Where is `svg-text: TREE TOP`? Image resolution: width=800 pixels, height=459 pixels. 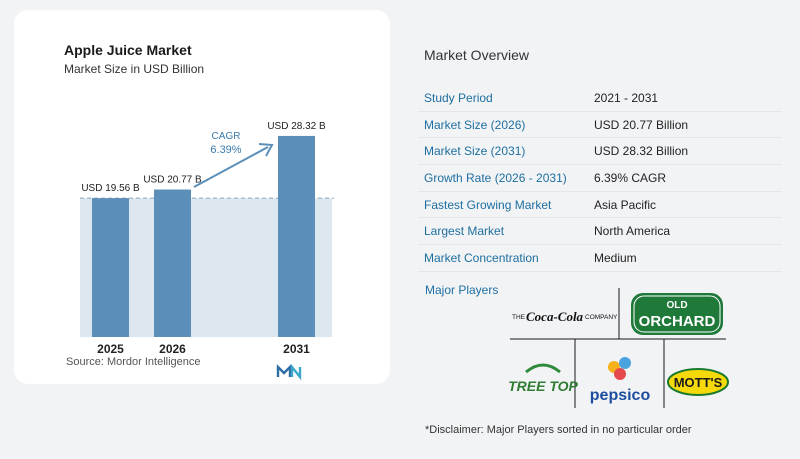
svg-text: TREE TOP is located at coordinates (543, 386).